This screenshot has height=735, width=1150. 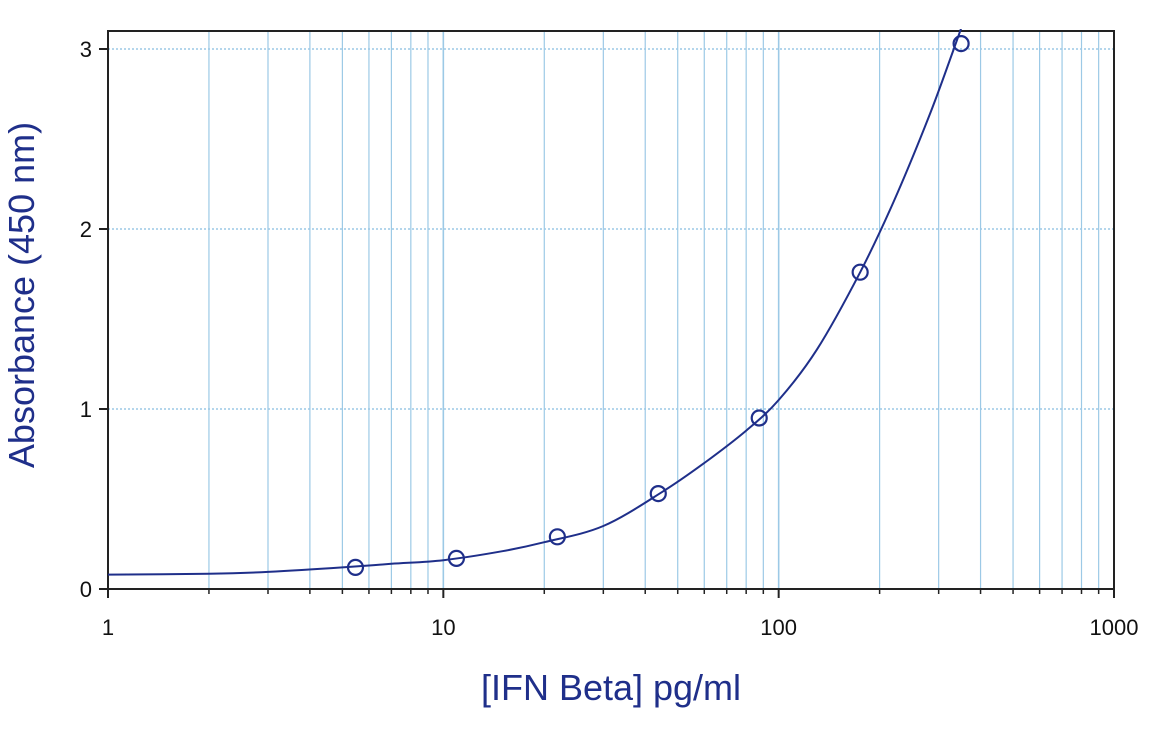 I want to click on y-tick-label: 1, so click(x=86, y=409).